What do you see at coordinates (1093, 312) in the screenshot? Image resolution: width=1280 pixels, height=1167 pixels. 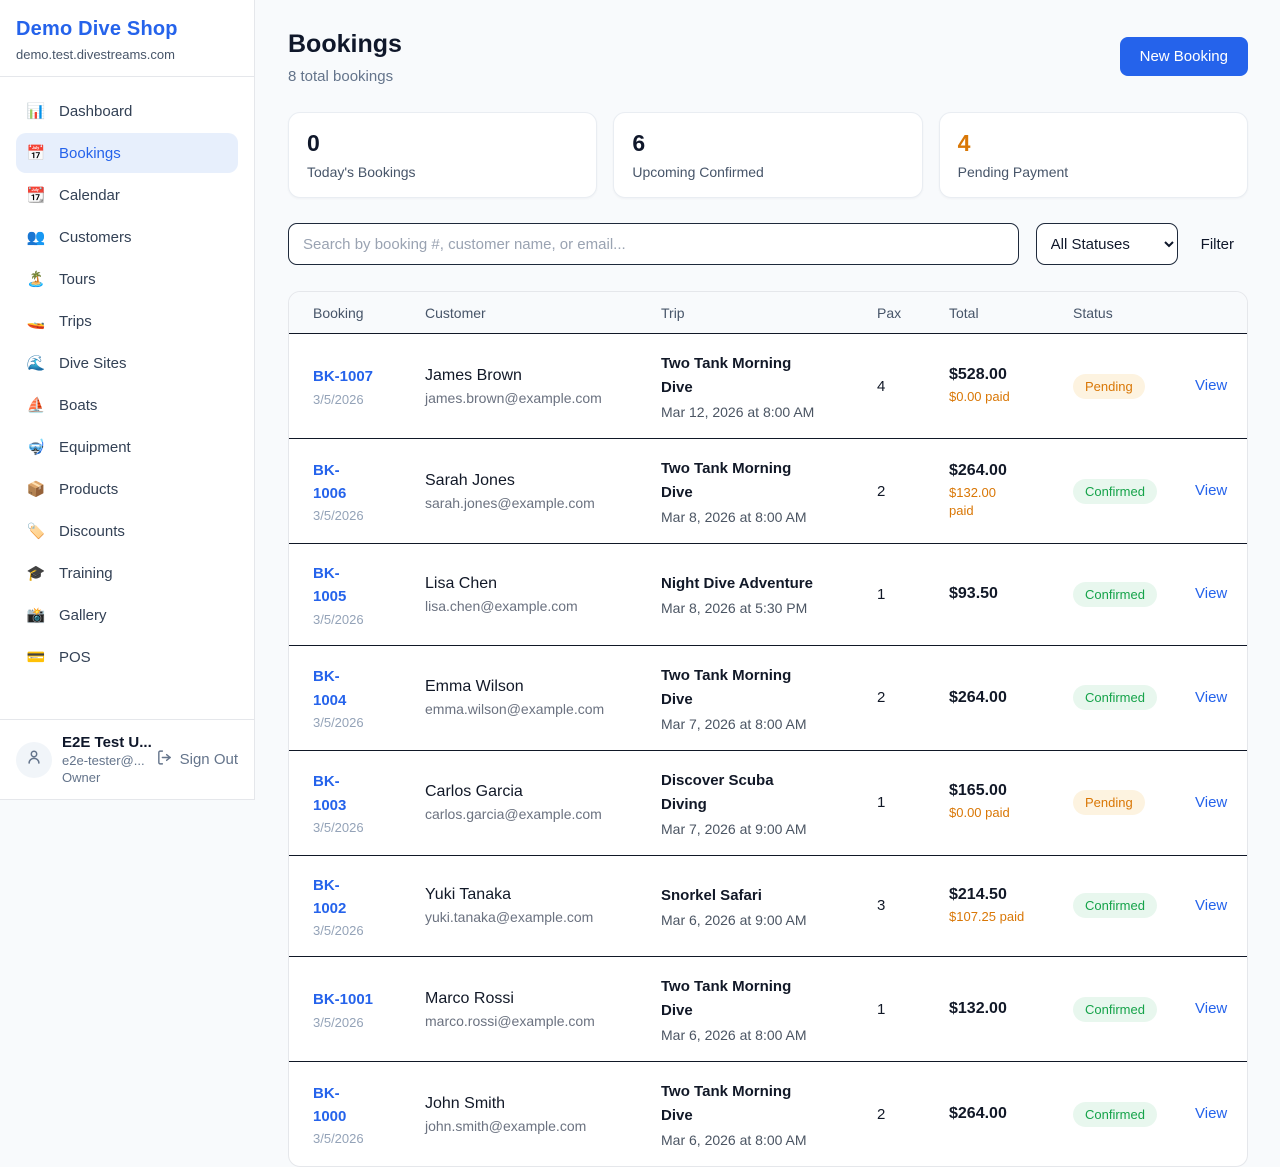 I see `column-header-status: Status` at bounding box center [1093, 312].